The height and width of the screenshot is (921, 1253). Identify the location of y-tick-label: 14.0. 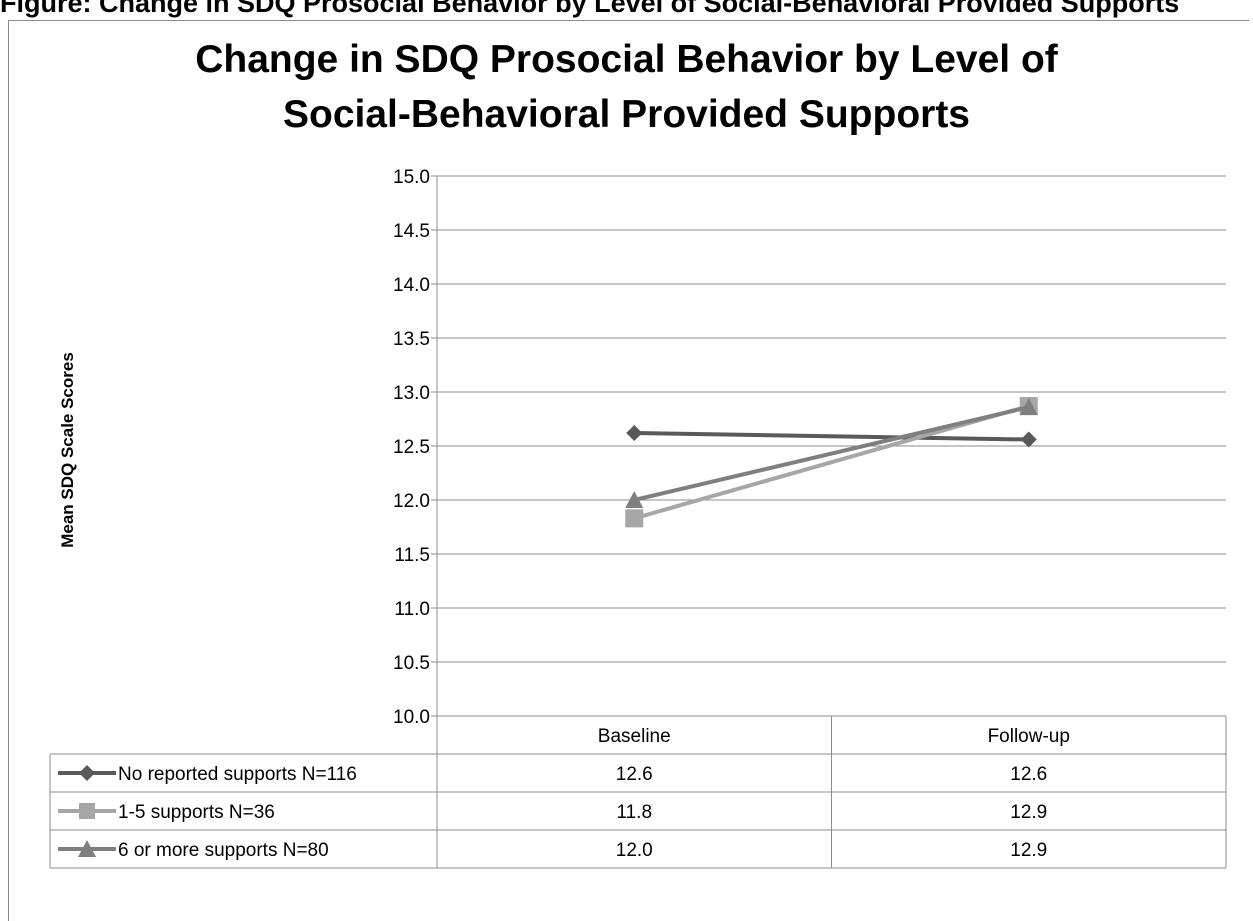
(411, 285).